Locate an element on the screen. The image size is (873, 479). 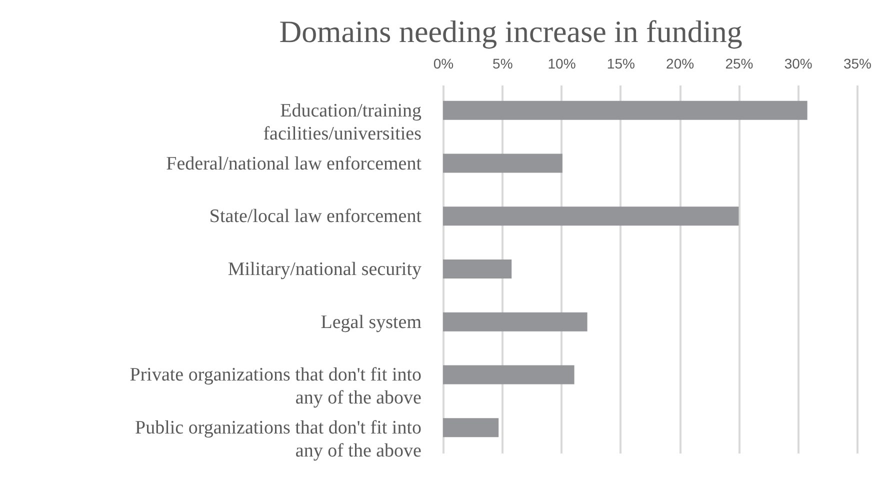
x-tick-label: 25% is located at coordinates (739, 64).